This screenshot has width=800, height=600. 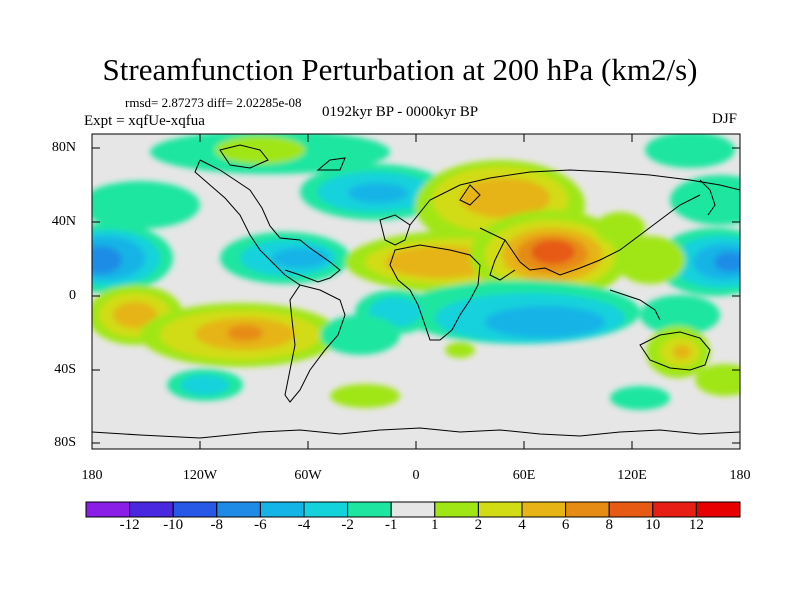 What do you see at coordinates (416, 475) in the screenshot?
I see `x-label-0: 0` at bounding box center [416, 475].